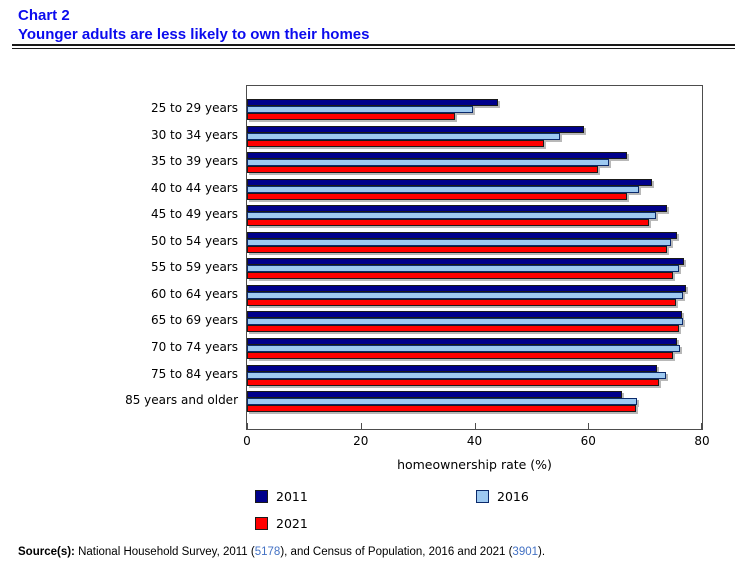 Image resolution: width=747 pixels, height=571 pixels. Describe the element at coordinates (474, 464) in the screenshot. I see `x-axis-title: homeownership rate (%)` at that location.